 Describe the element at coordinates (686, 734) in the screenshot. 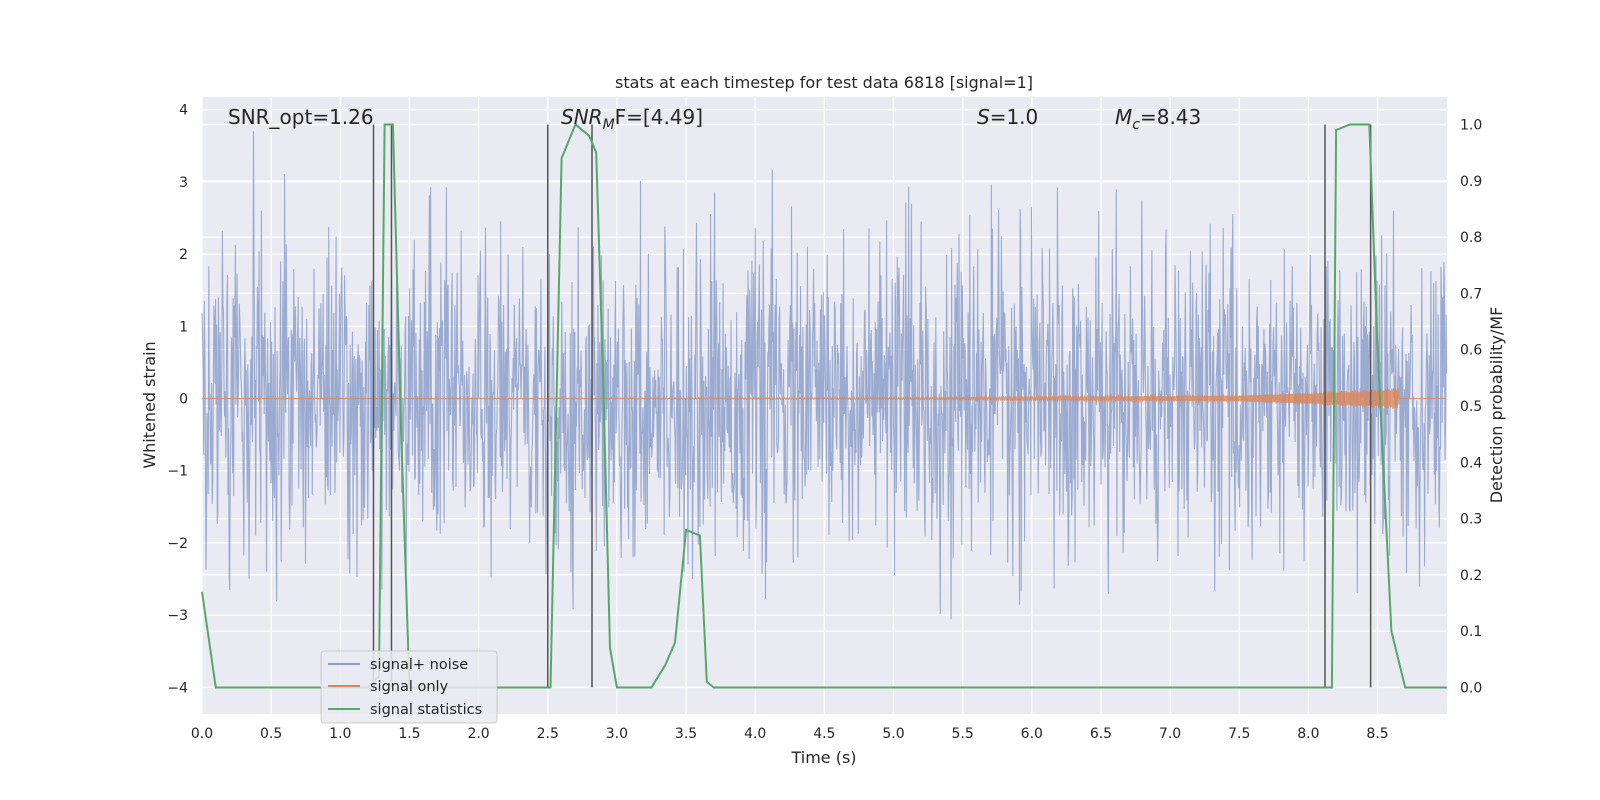

I see `x-tick-label: 3.5` at that location.